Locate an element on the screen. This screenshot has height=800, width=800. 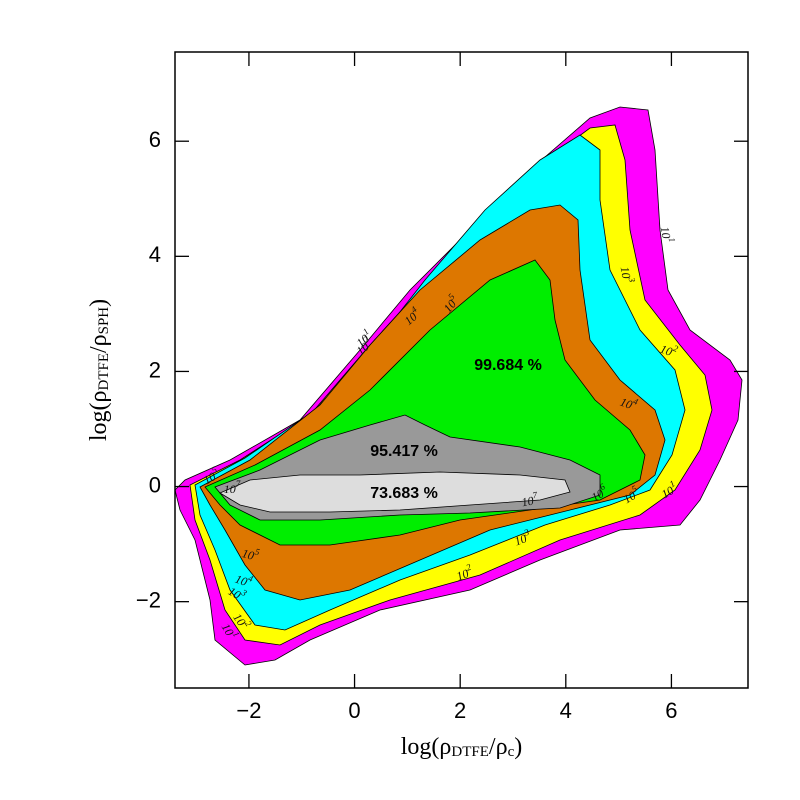
x-tick-label: 2 is located at coordinates (460, 710).